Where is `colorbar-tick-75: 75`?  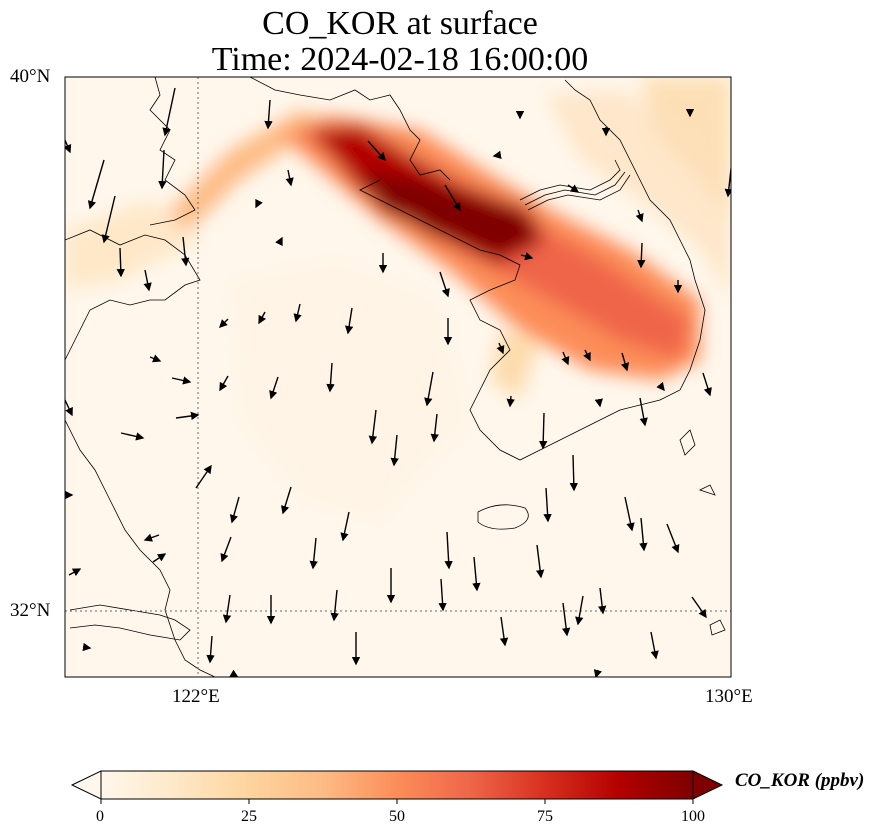
colorbar-tick-75: 75 is located at coordinates (545, 816).